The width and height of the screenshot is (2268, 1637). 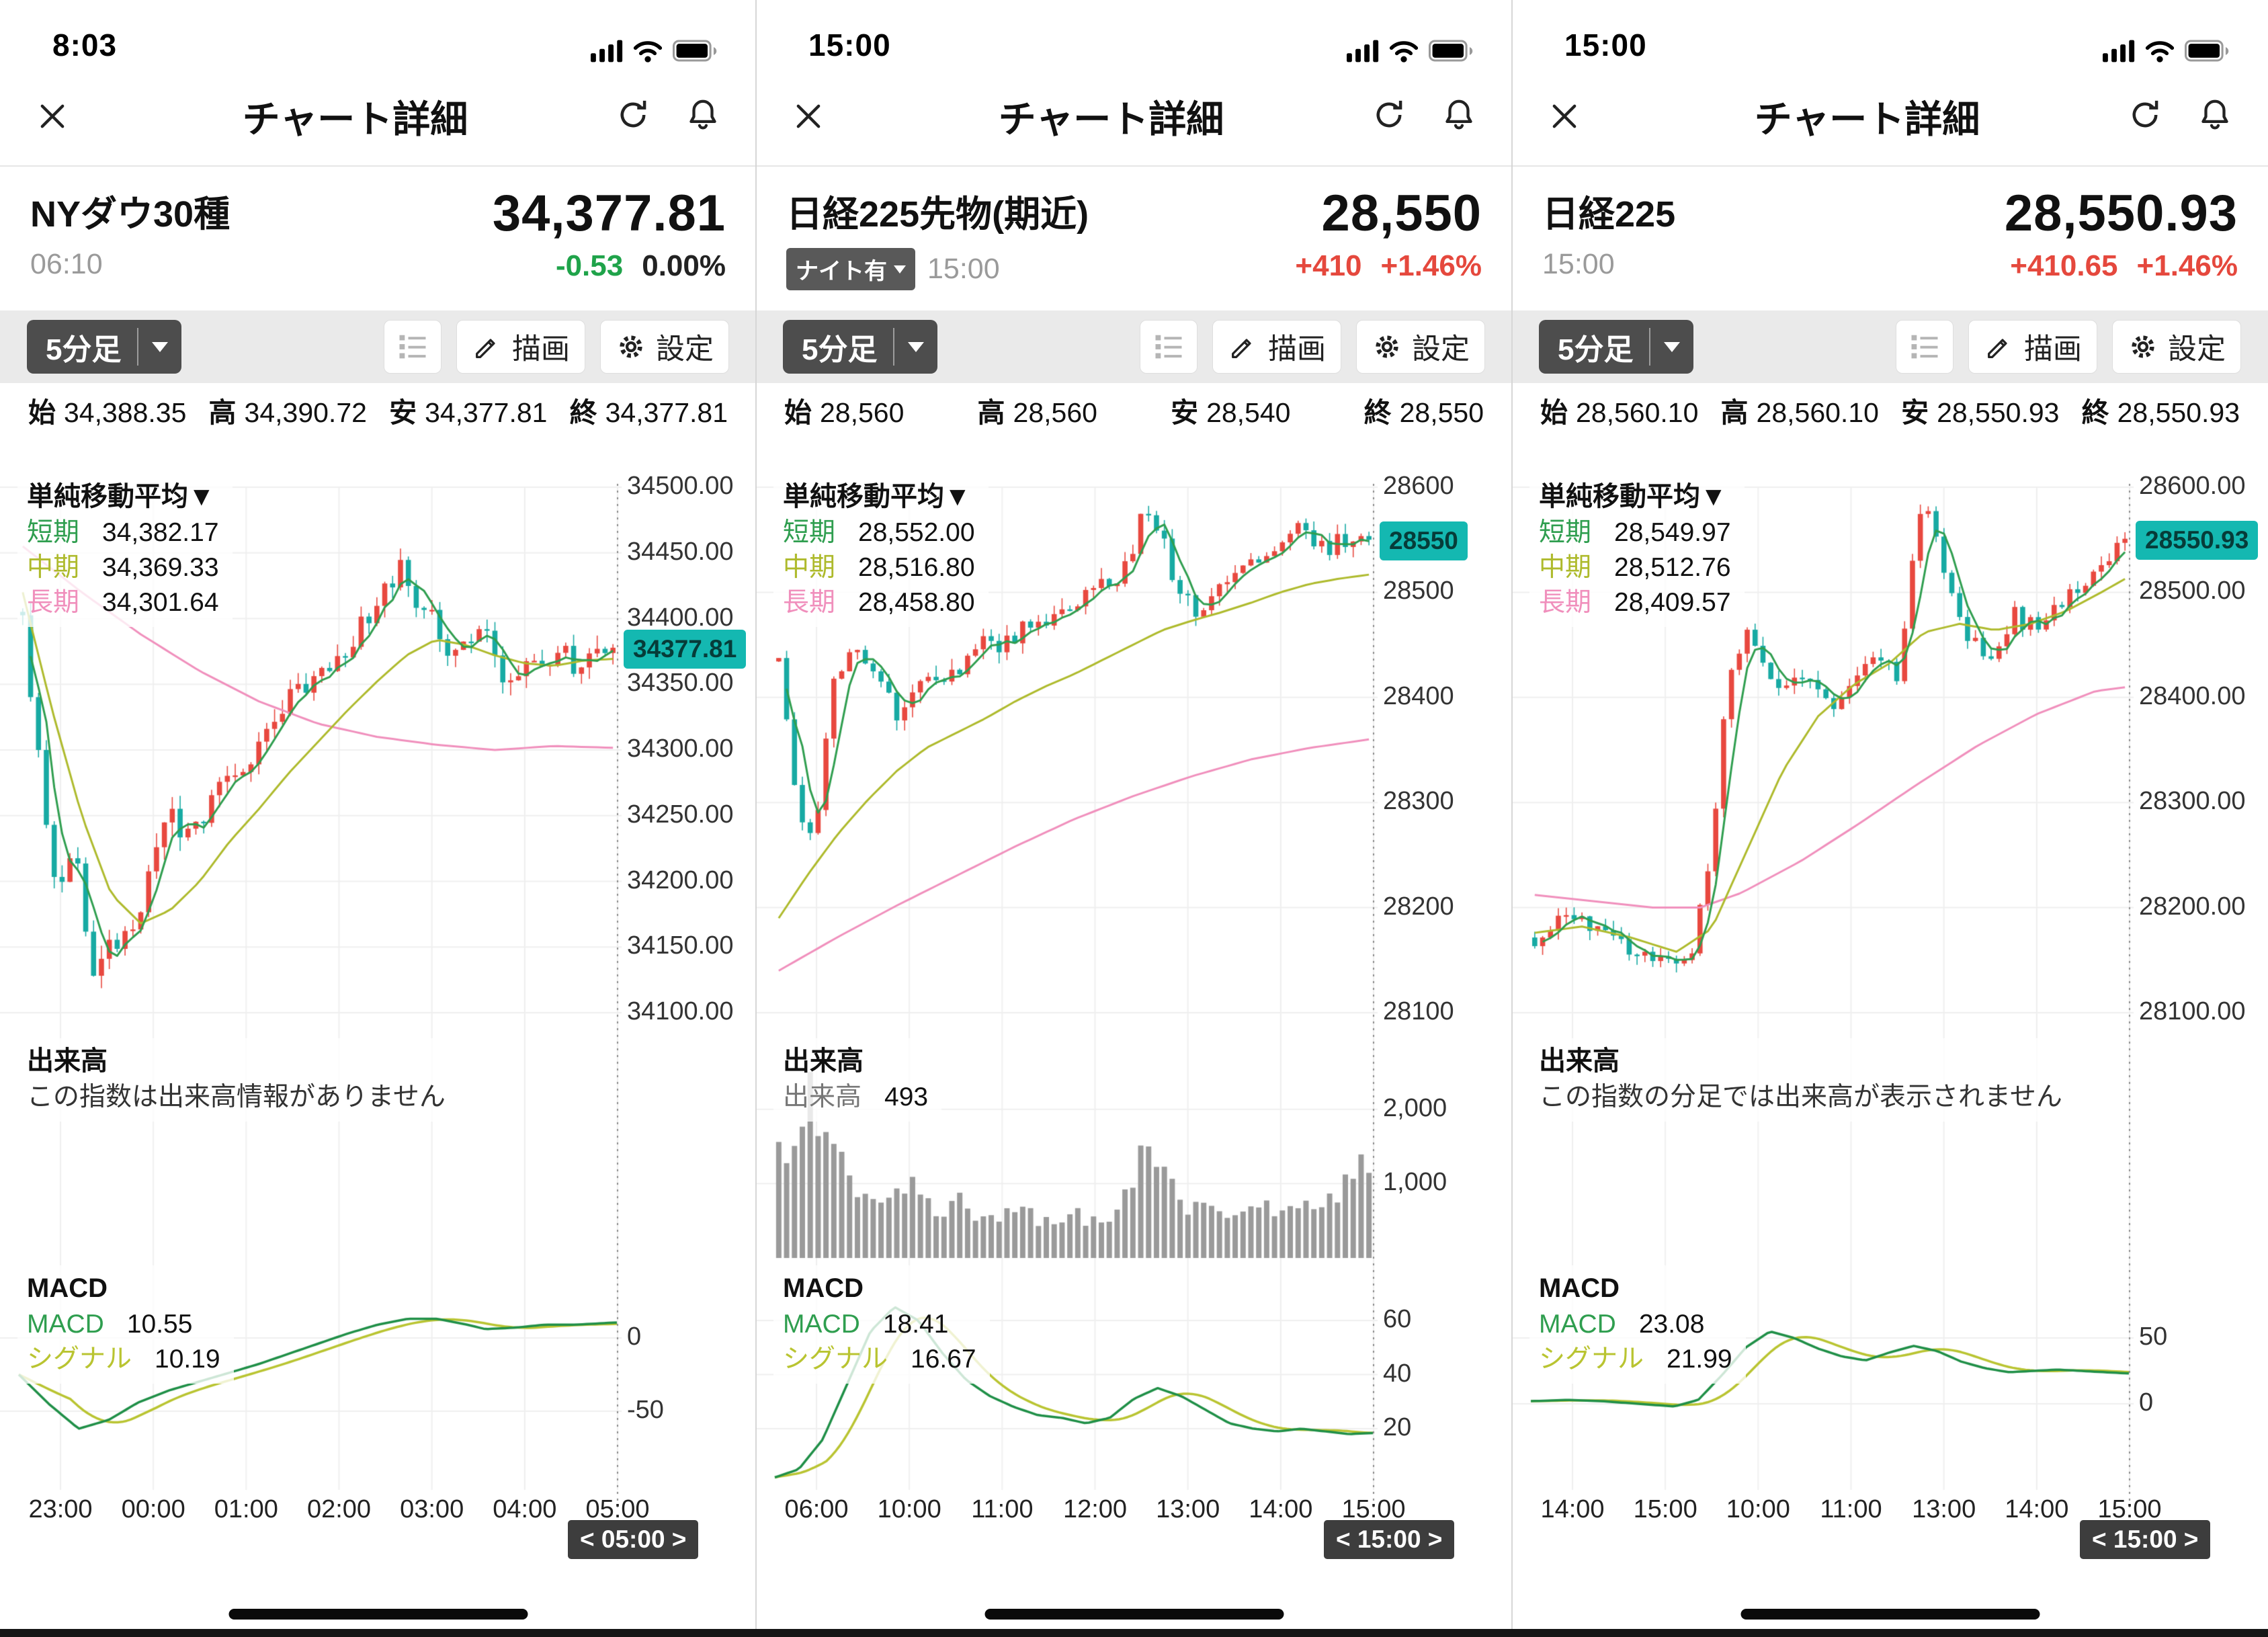 I want to click on macd-row: シグナル 16.67, so click(x=880, y=1360).